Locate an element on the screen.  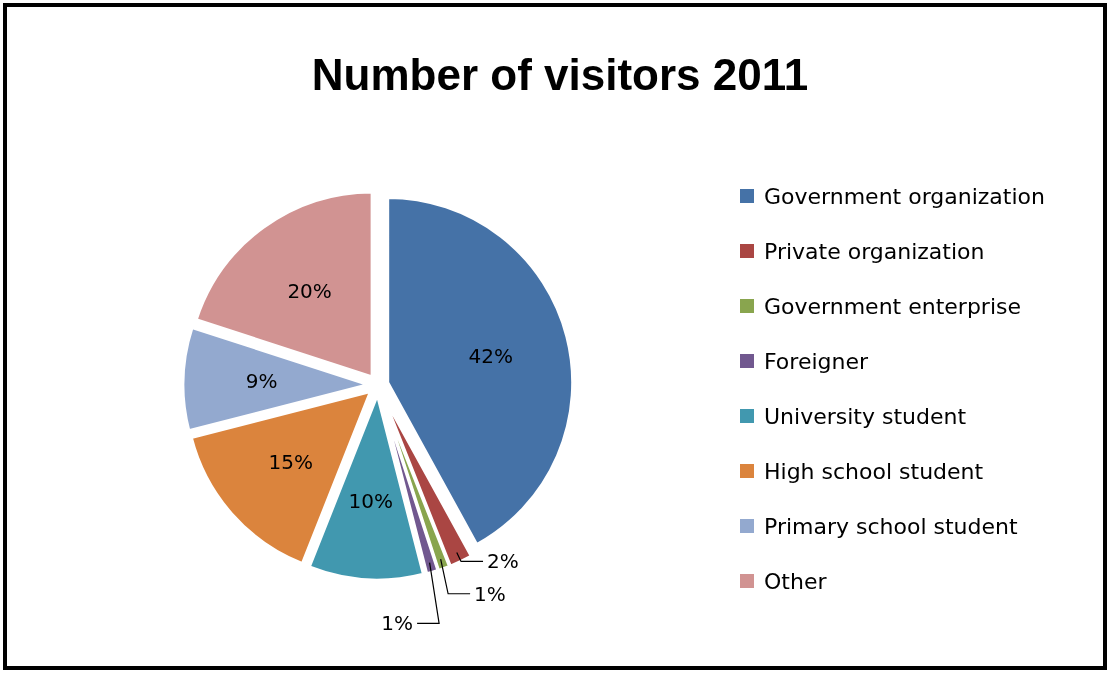
data-label: 42% is located at coordinates (490, 356).